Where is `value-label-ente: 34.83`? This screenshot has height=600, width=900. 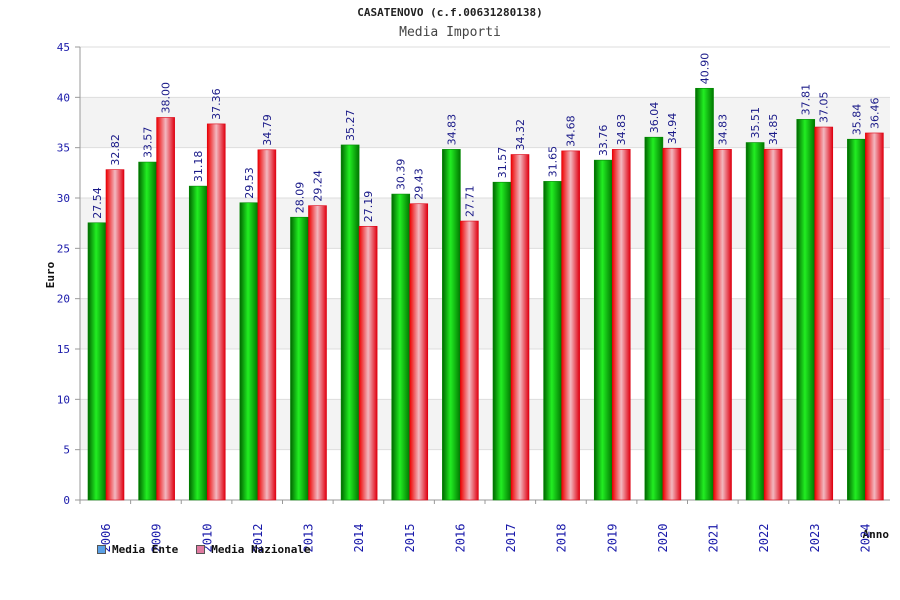
value-label-ente: 34.83 is located at coordinates (451, 130).